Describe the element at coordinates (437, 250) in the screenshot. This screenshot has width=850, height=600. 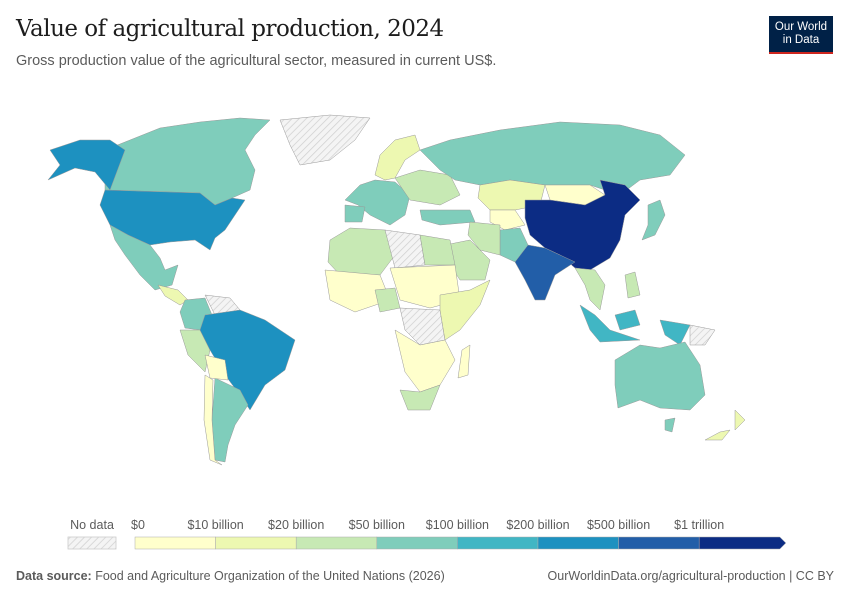
I see `country-egypt` at that location.